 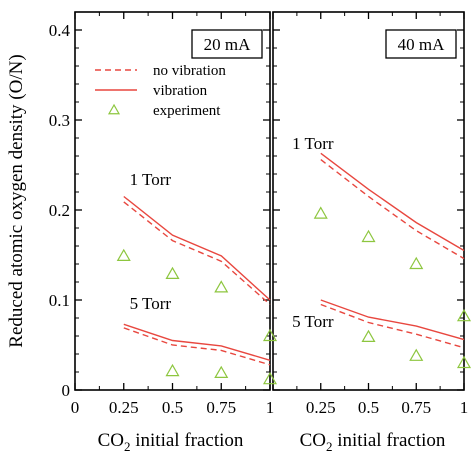 What do you see at coordinates (59, 210) in the screenshot?
I see `y-tick-label: 0.2` at bounding box center [59, 210].